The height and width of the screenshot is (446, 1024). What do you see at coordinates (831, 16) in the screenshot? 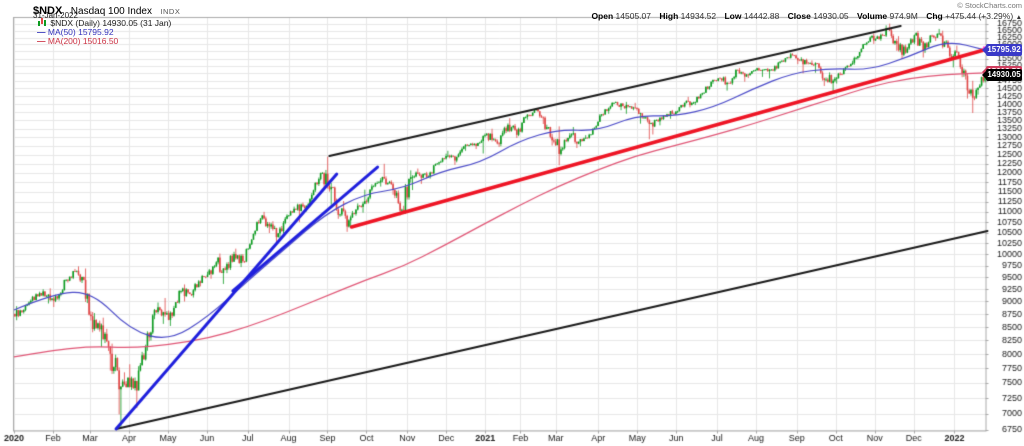
I see `close-value: 14930.05` at bounding box center [831, 16].